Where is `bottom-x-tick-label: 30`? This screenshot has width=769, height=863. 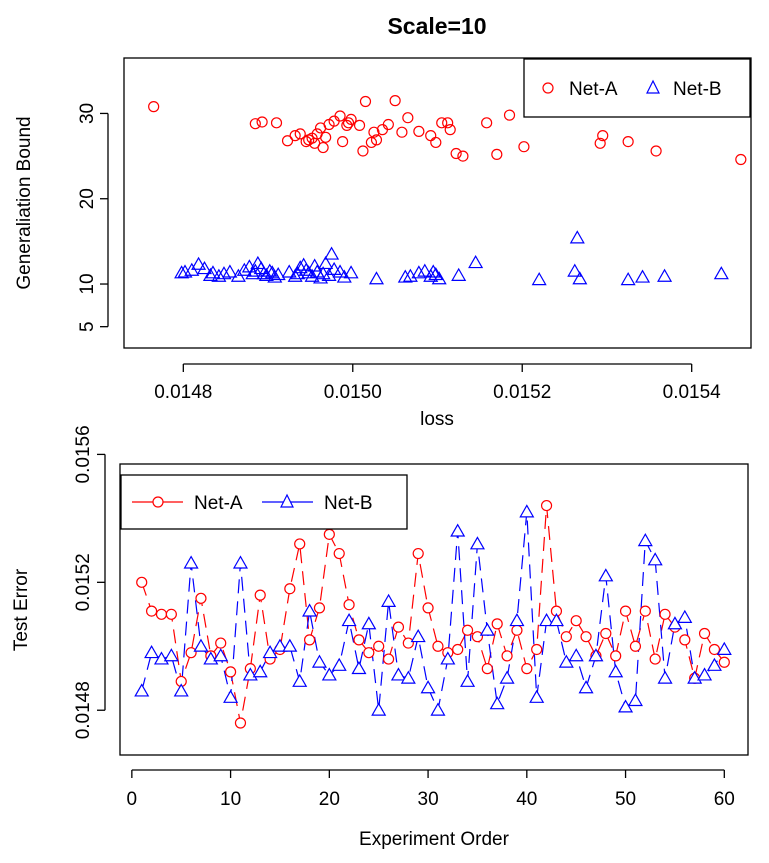
bottom-x-tick-label: 30 is located at coordinates (428, 799).